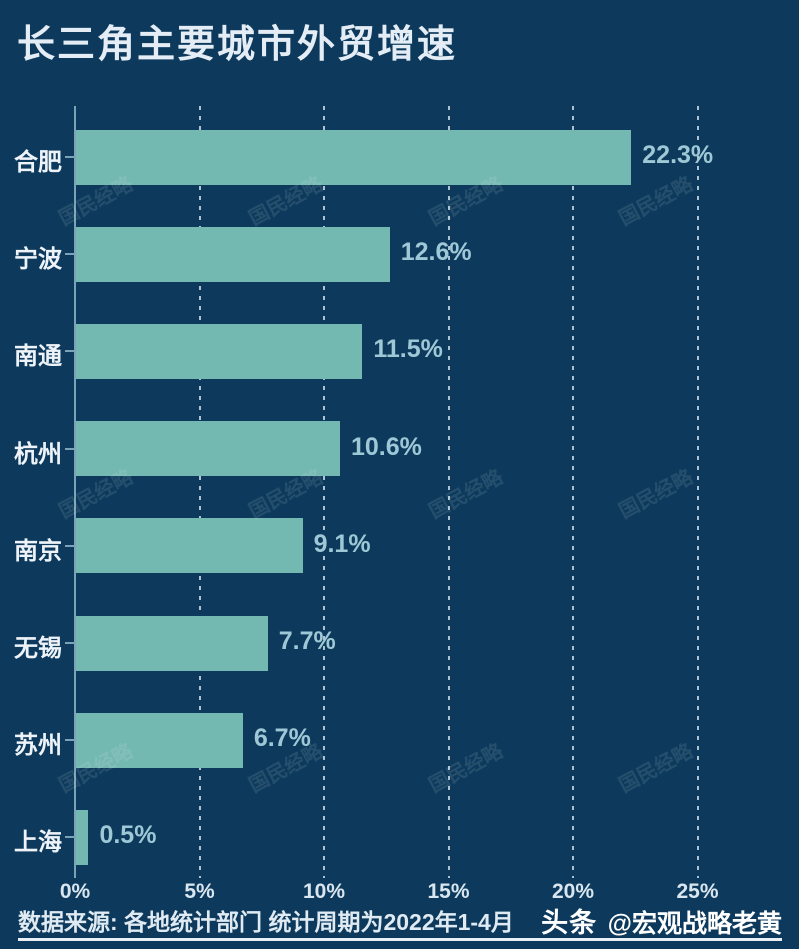 The width and height of the screenshot is (799, 949). What do you see at coordinates (697, 492) in the screenshot?
I see `gridline-25pct` at bounding box center [697, 492].